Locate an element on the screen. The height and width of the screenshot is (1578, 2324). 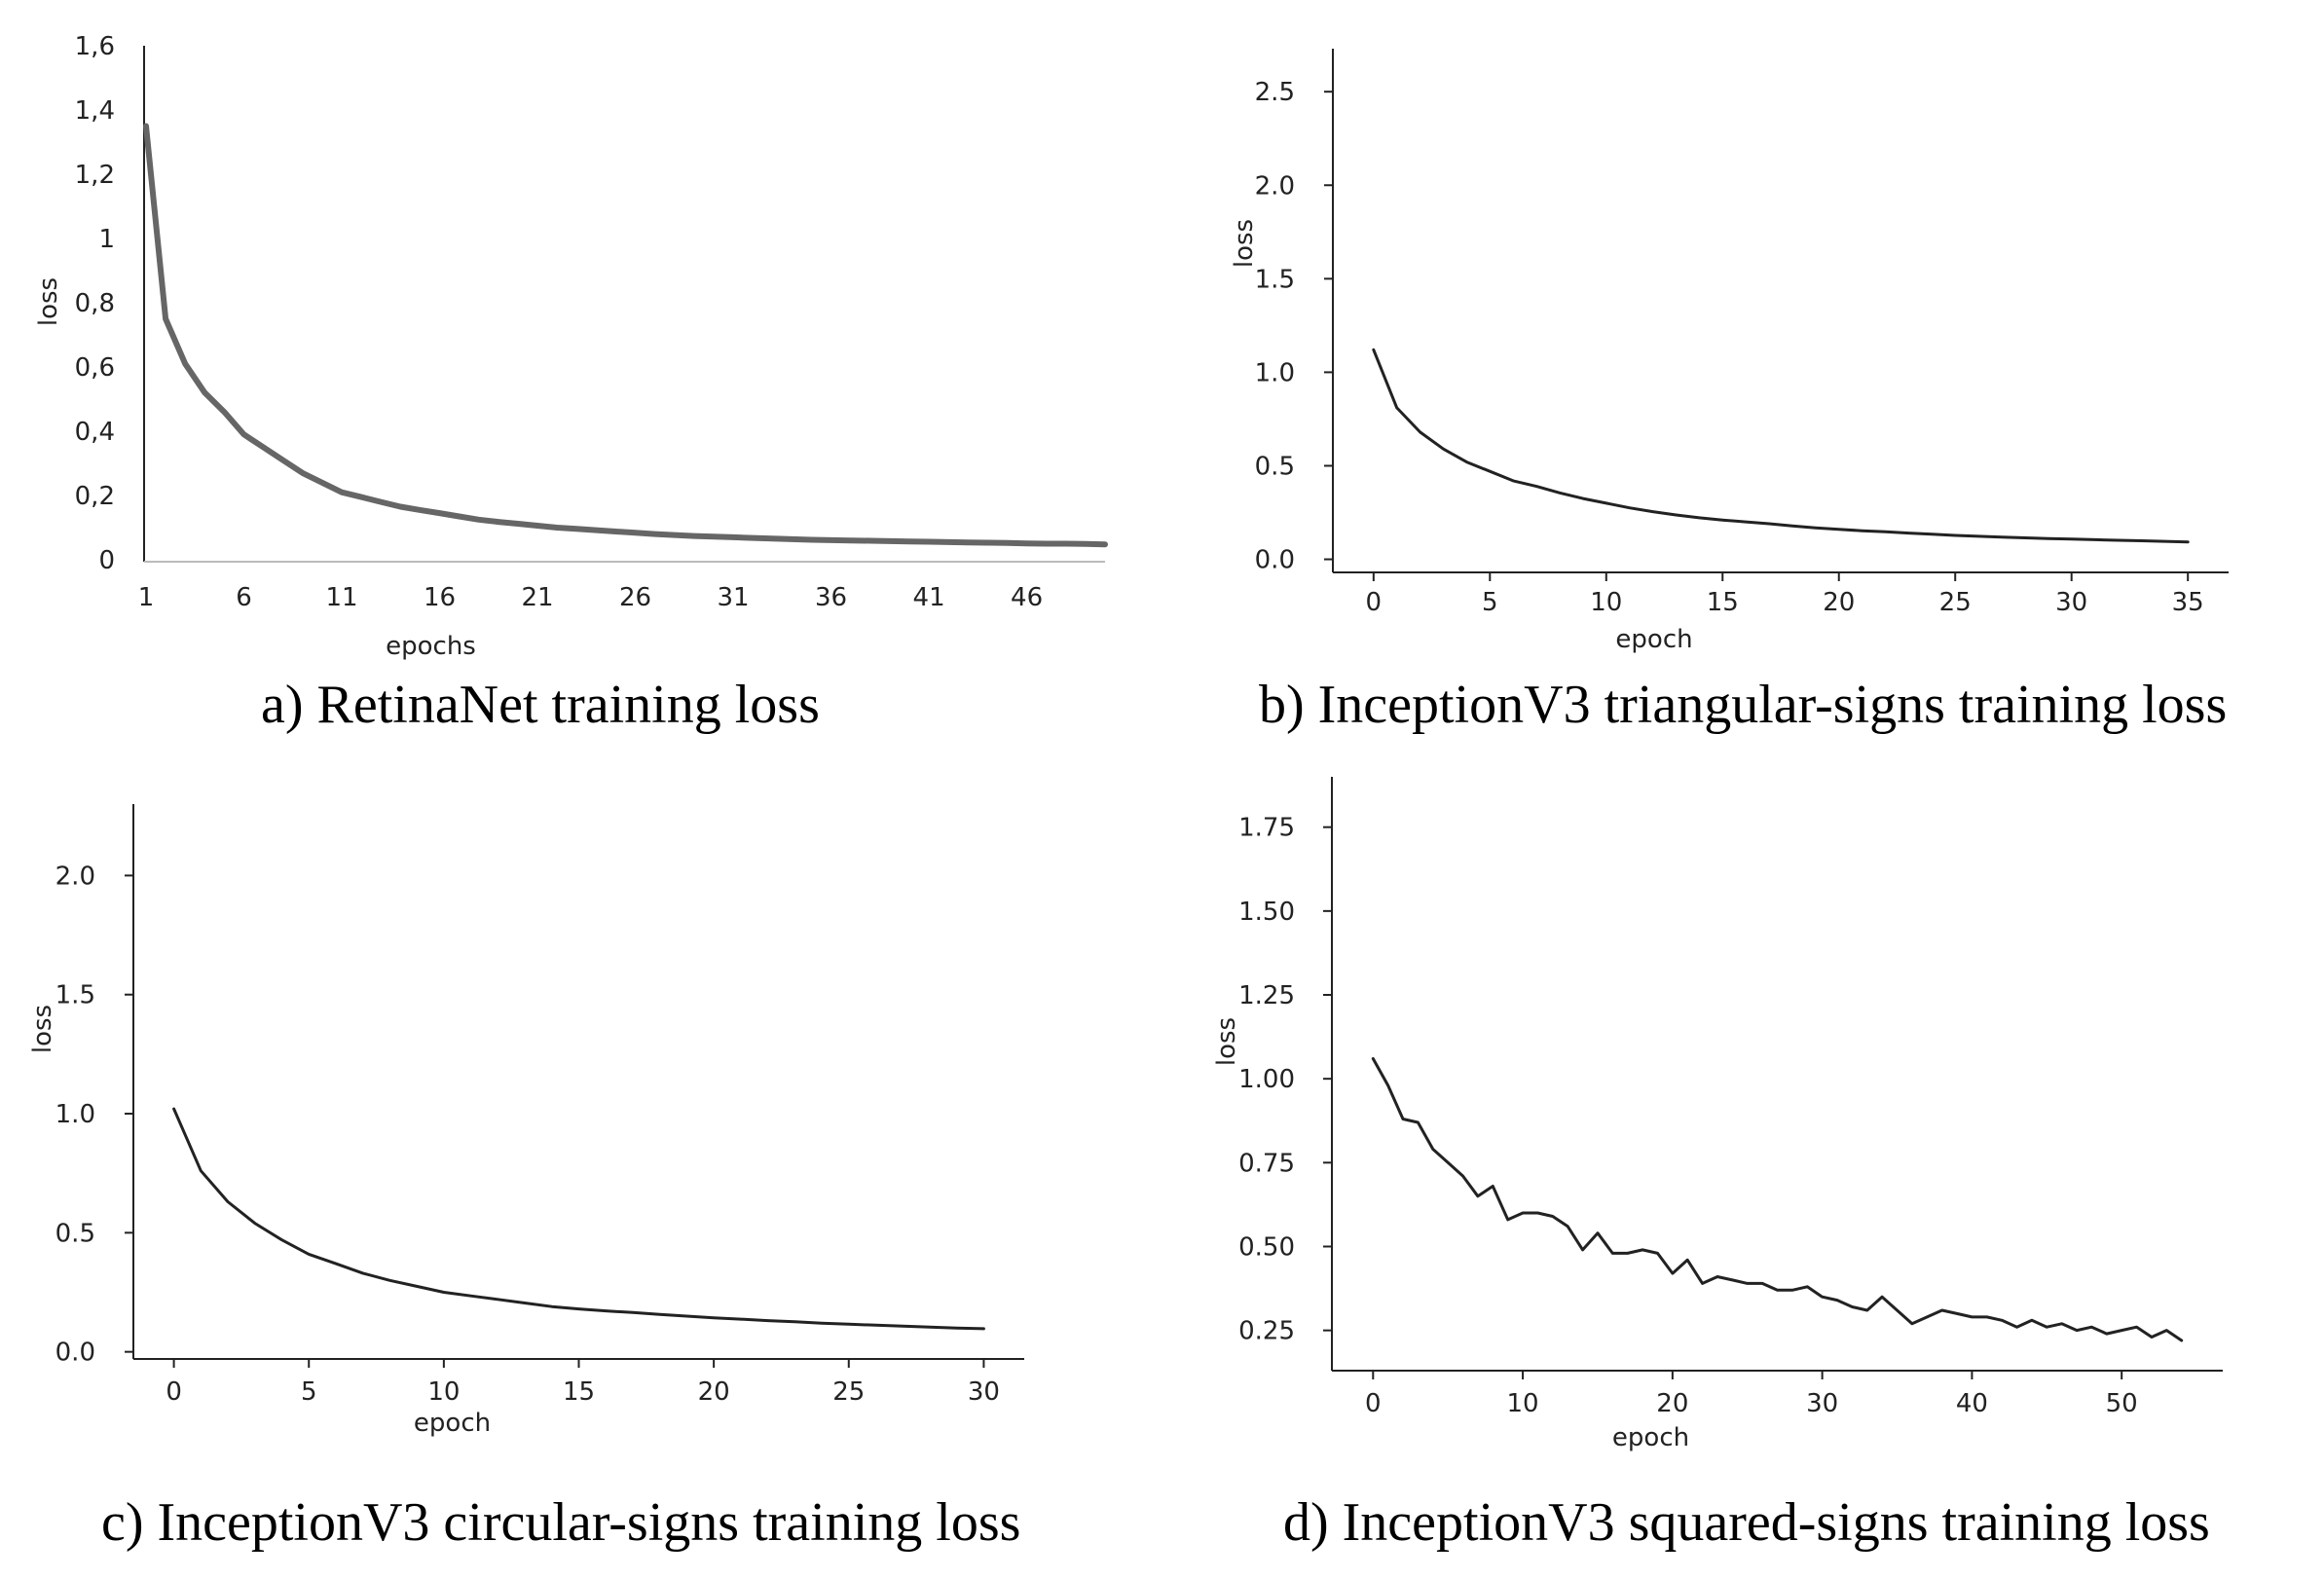
x-tick-label: 41 is located at coordinates (929, 597).